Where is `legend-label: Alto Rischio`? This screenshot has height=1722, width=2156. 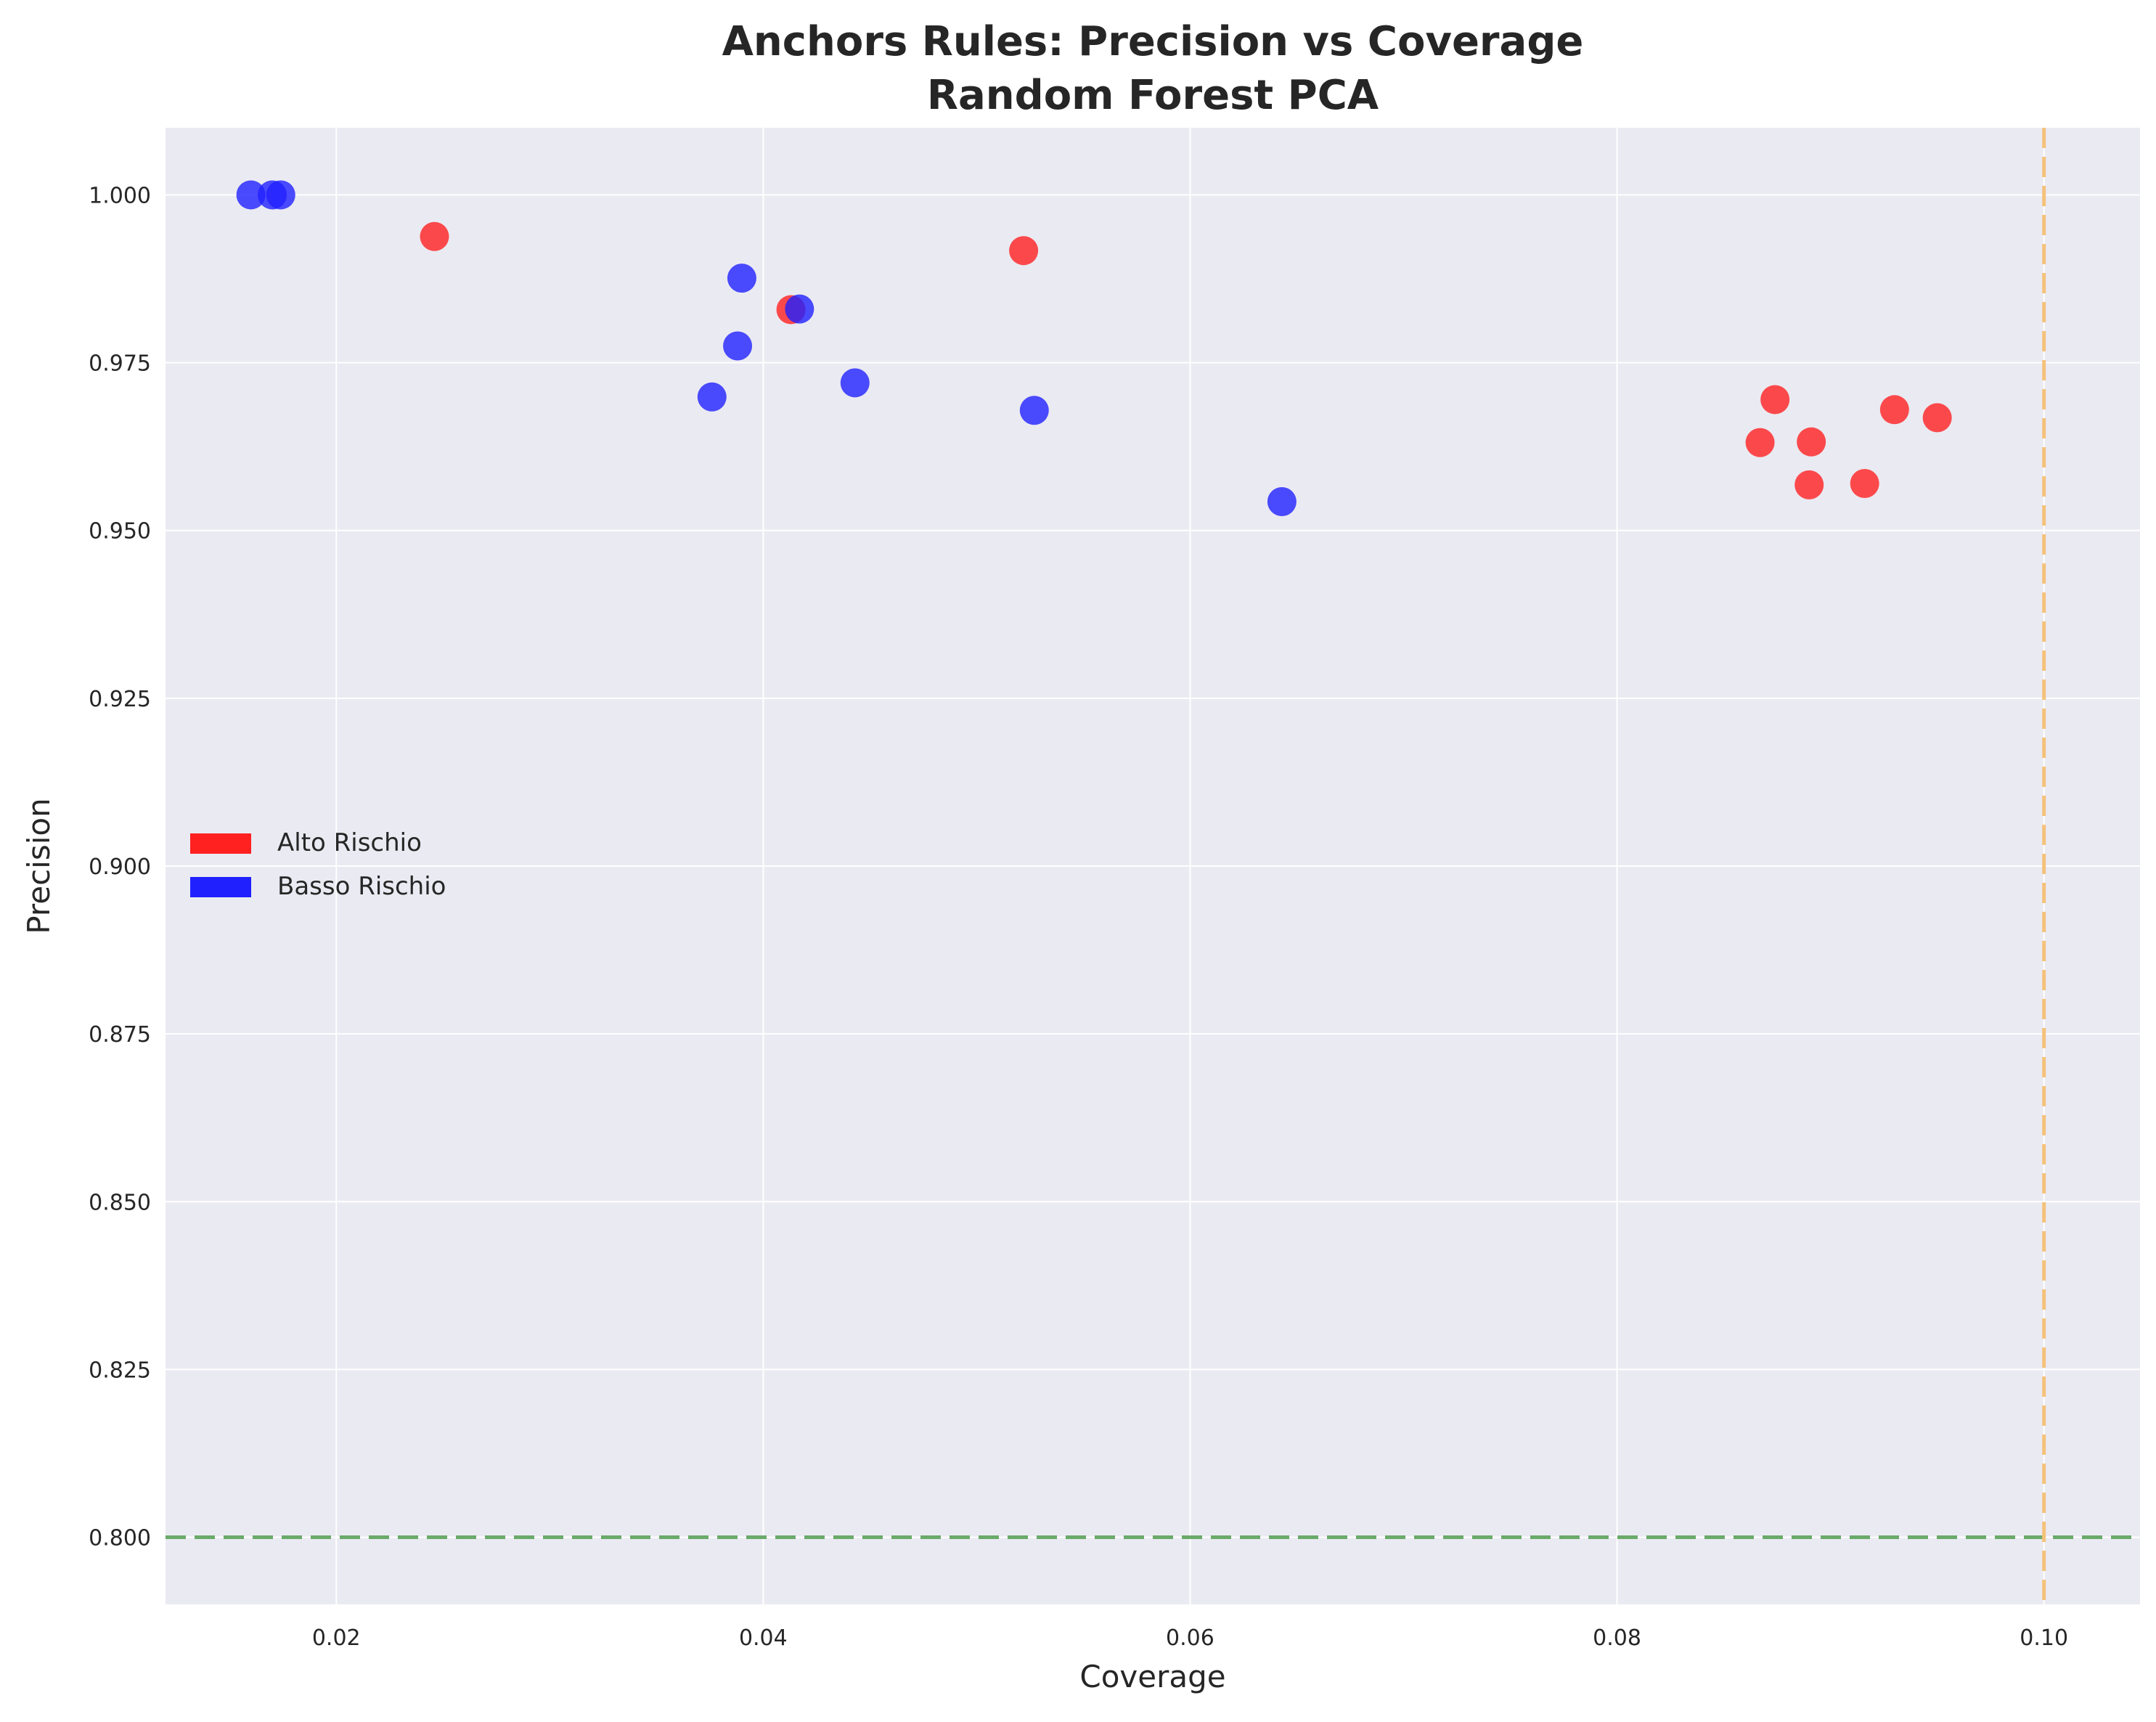
legend-label: Alto Rischio is located at coordinates (350, 843).